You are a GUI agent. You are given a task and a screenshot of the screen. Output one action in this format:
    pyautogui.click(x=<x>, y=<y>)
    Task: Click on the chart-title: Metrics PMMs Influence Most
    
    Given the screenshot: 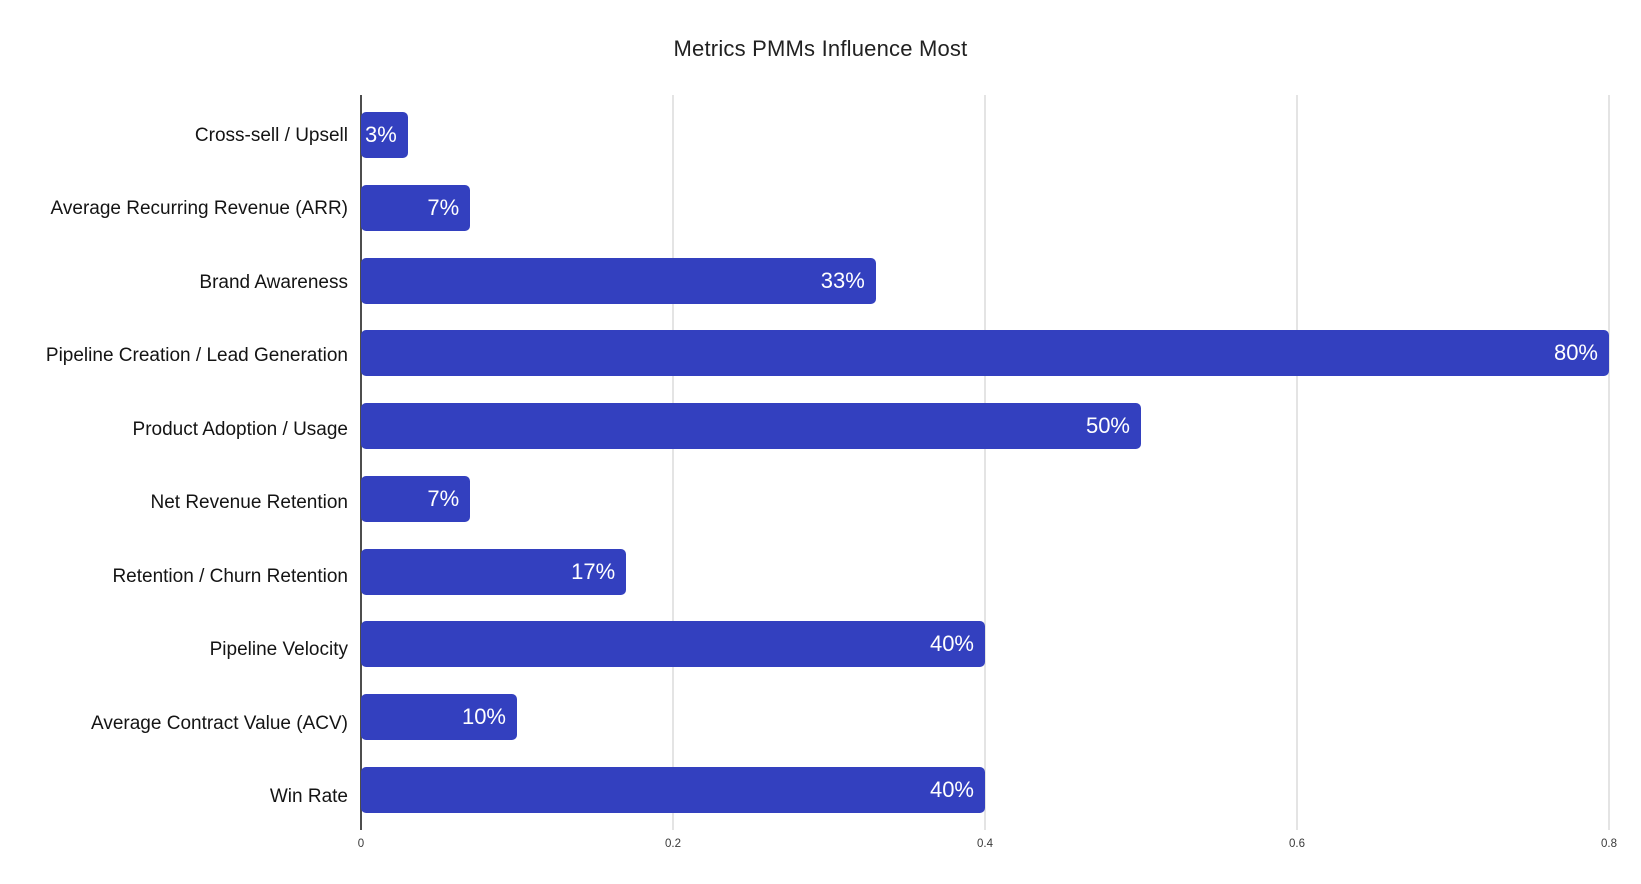 What is the action you would take?
    pyautogui.click(x=820, y=48)
    